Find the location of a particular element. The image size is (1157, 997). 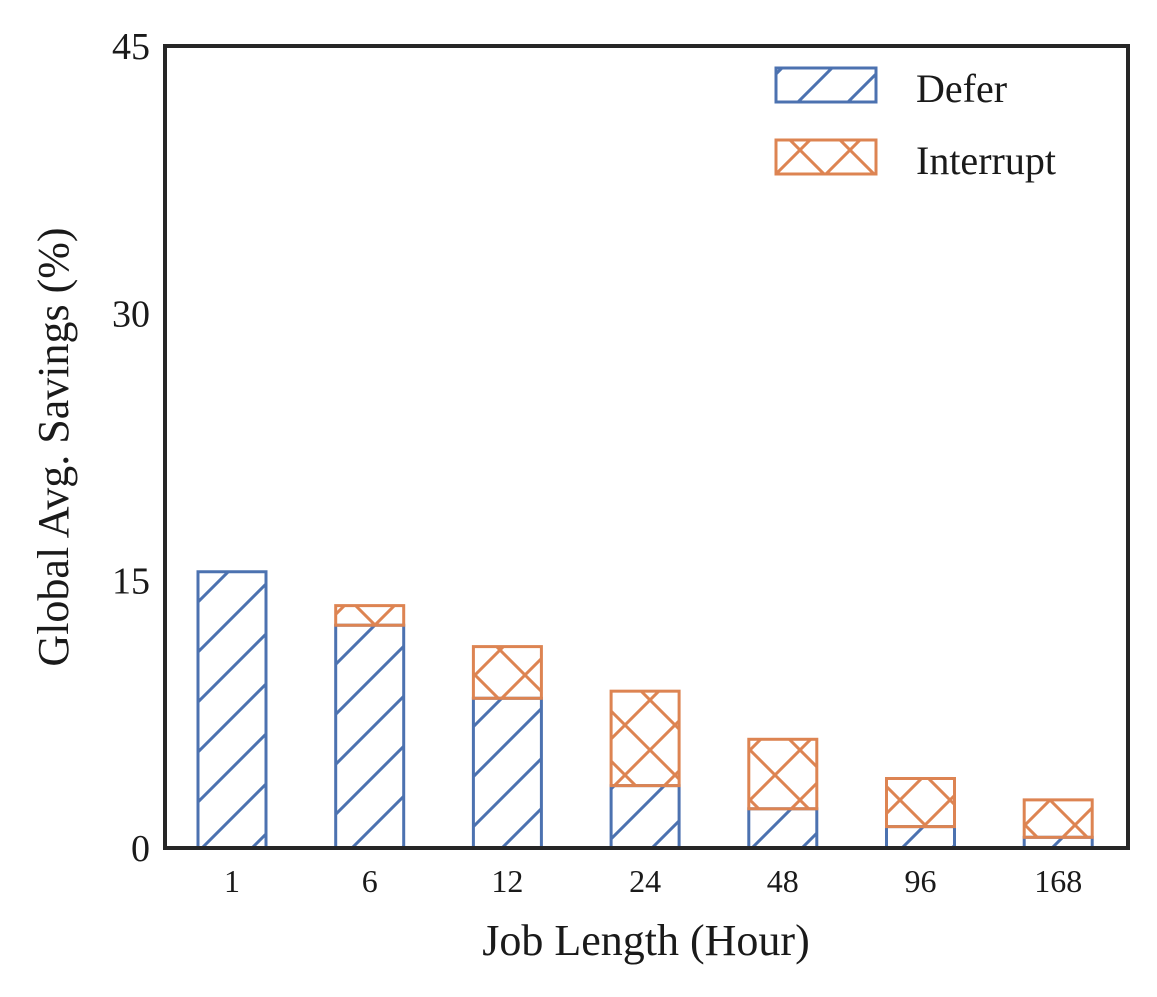

x-tick-label: 24 is located at coordinates (645, 881).